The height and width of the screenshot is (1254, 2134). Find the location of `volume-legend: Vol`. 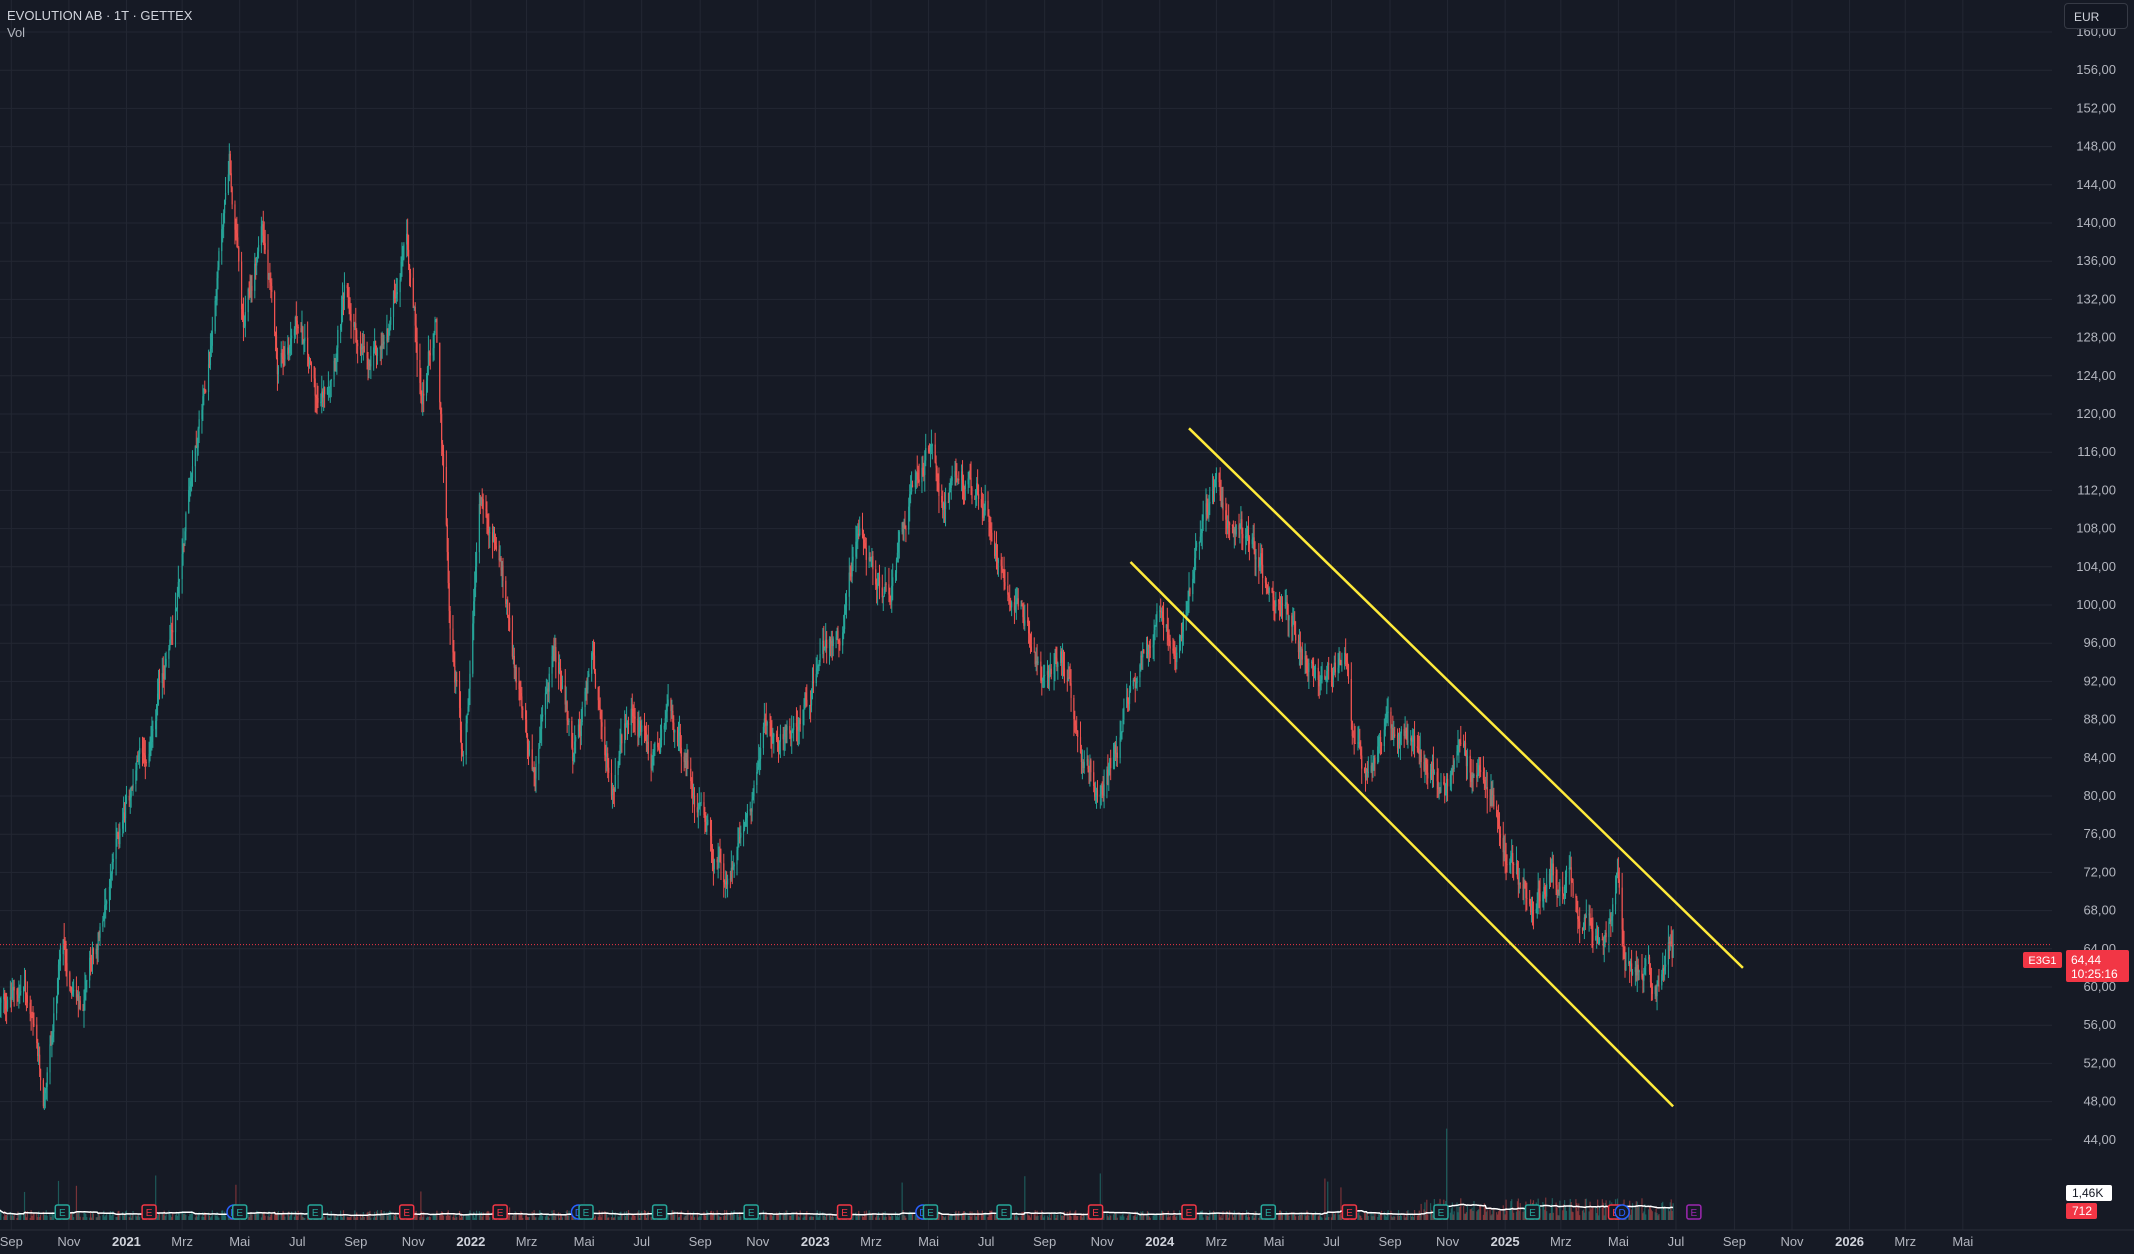

volume-legend: Vol is located at coordinates (16, 32).